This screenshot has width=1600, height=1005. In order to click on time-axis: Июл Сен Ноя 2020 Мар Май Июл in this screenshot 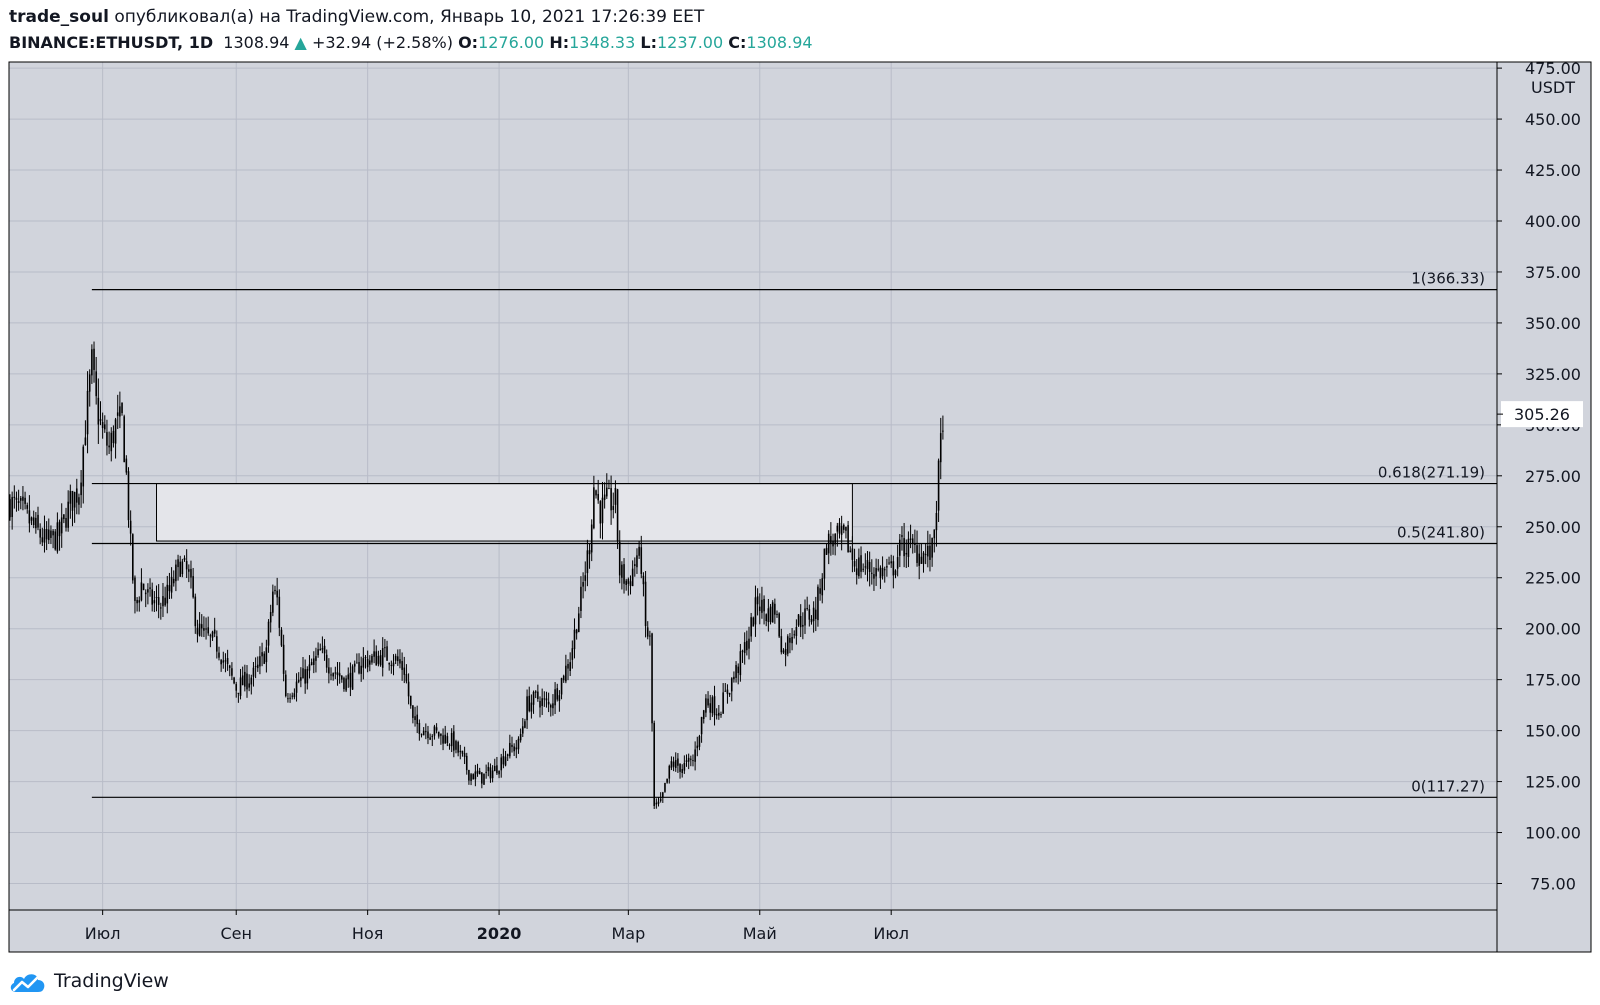, I will do `click(753, 926)`.